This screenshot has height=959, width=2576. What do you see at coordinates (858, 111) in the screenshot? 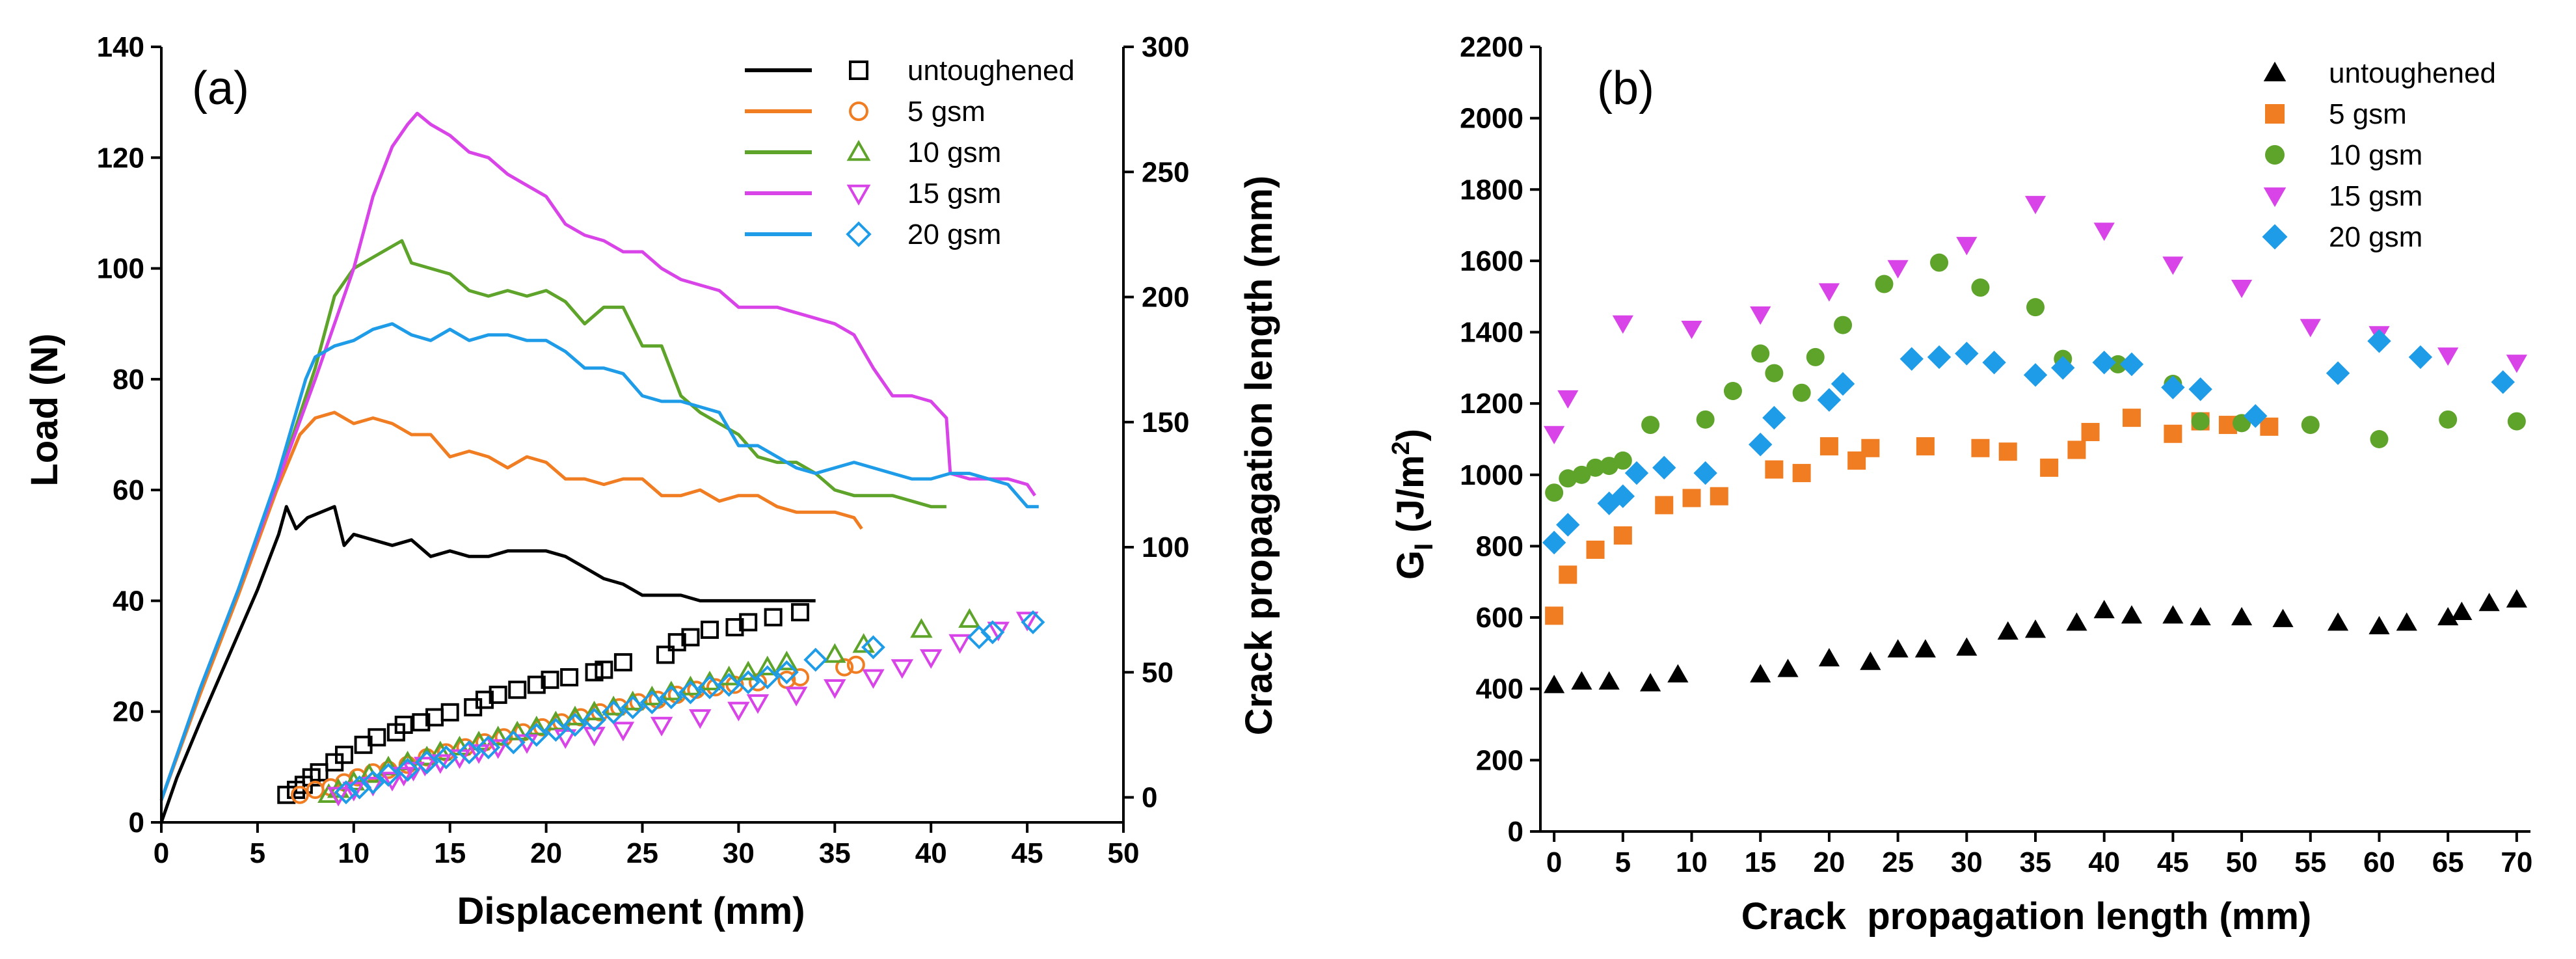
I see `legend-marker-5-gsm` at bounding box center [858, 111].